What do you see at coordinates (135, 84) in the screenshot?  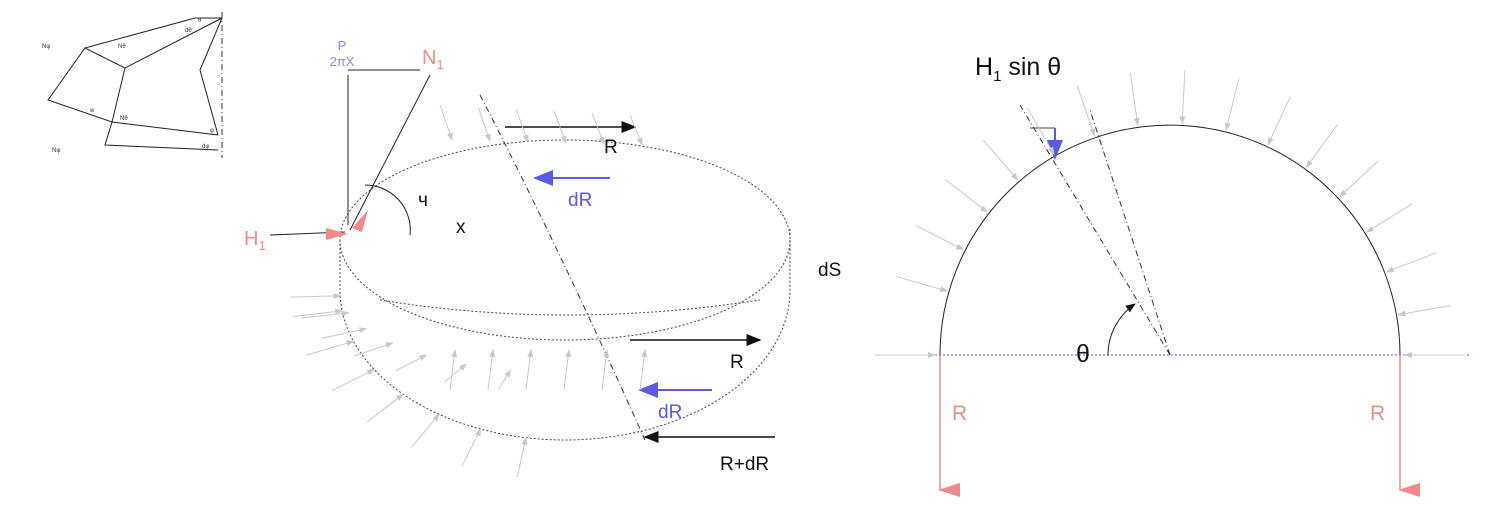 I see `thumbnail-sketch` at bounding box center [135, 84].